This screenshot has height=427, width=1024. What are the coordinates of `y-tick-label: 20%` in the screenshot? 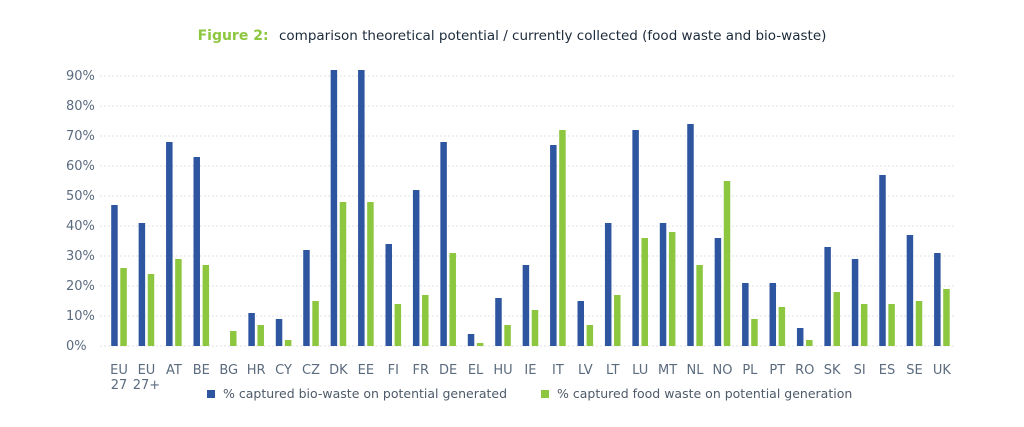 It's located at (80, 286).